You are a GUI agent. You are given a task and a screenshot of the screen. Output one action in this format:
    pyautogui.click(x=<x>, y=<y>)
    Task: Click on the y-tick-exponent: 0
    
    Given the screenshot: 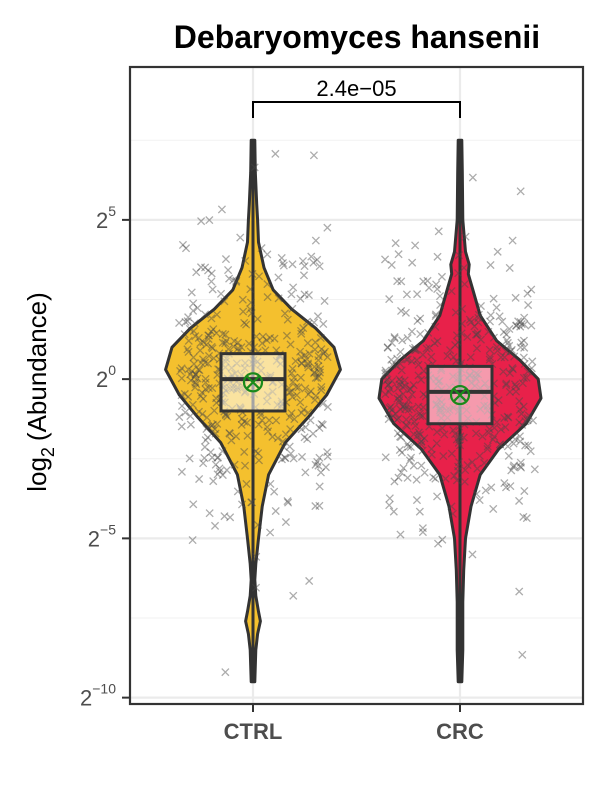 What is the action you would take?
    pyautogui.click(x=112, y=370)
    